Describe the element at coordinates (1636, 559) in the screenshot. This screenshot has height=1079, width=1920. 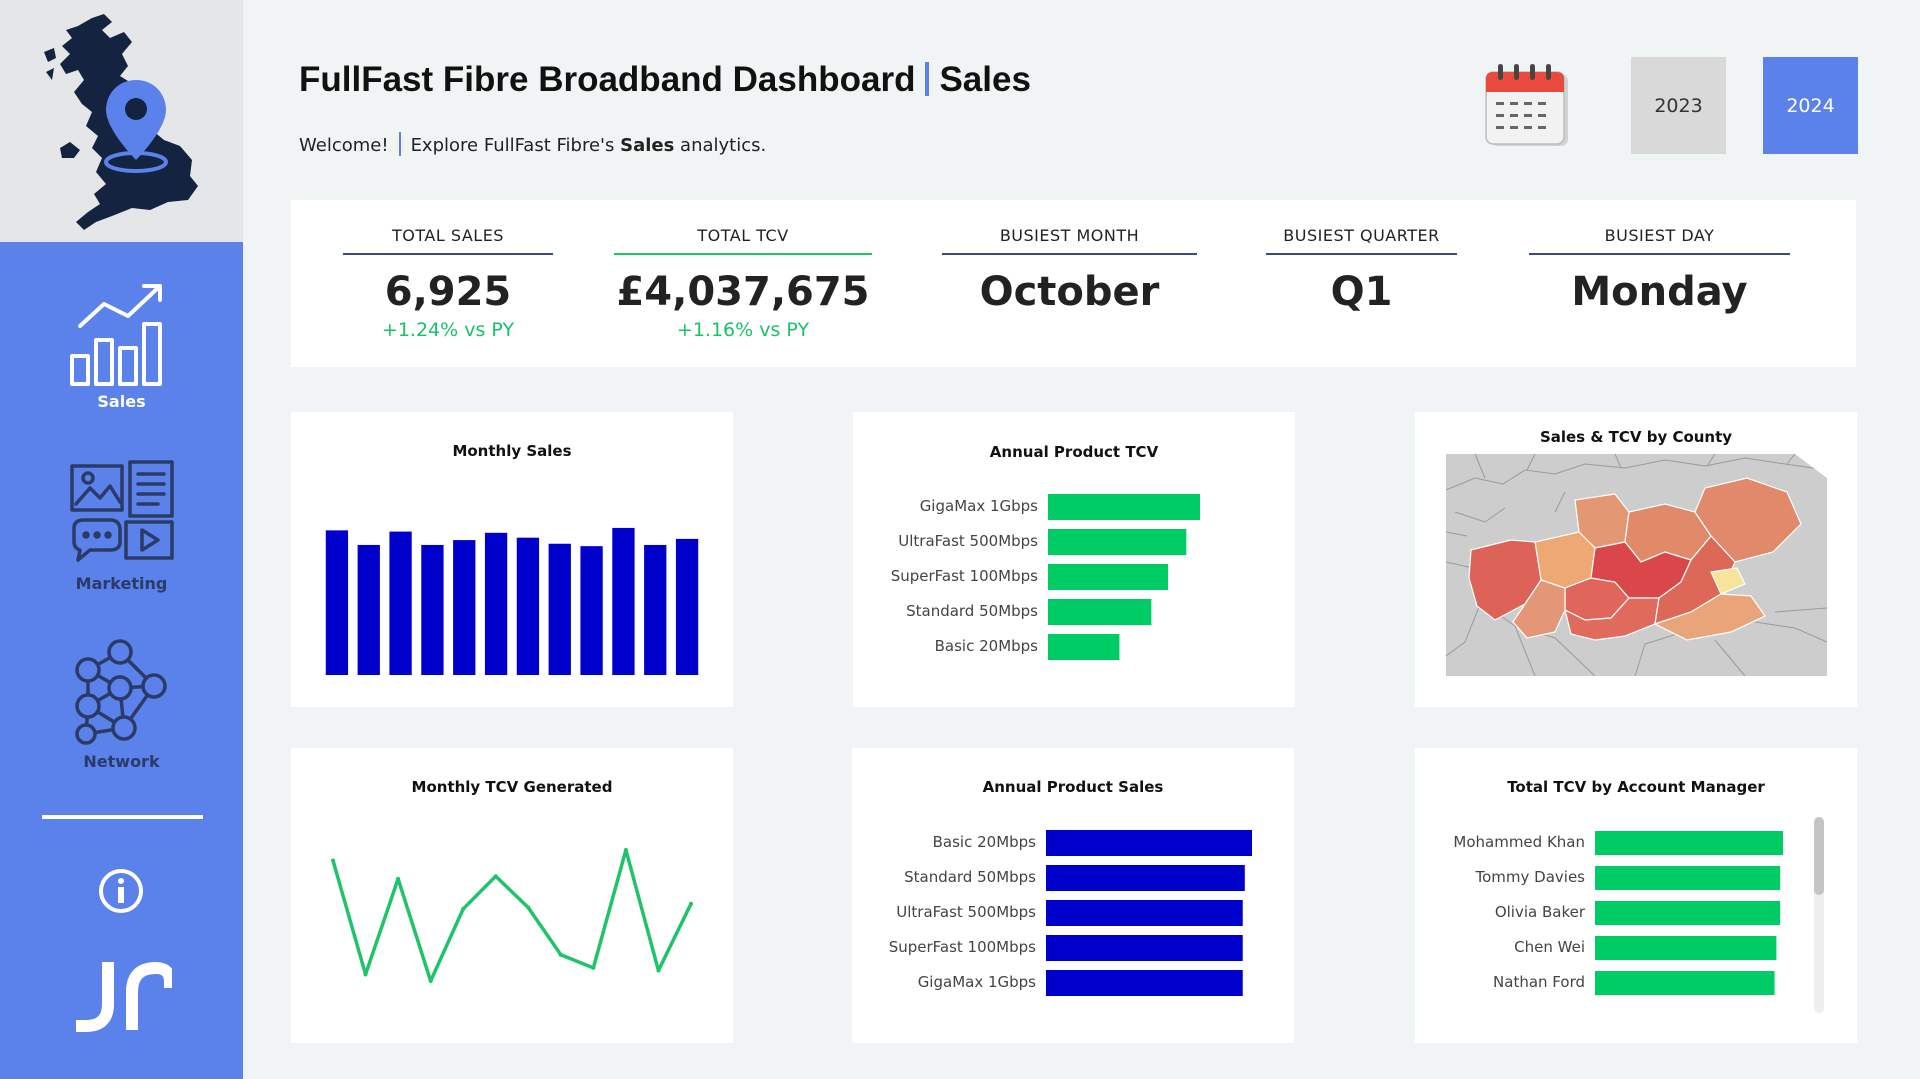
I see `county-choropleth-map` at that location.